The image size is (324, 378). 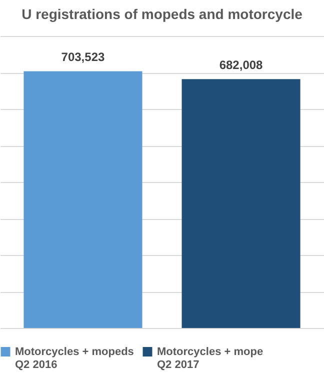 I want to click on chart-title: U registrations of mopeds and motorcycle, so click(x=162, y=14).